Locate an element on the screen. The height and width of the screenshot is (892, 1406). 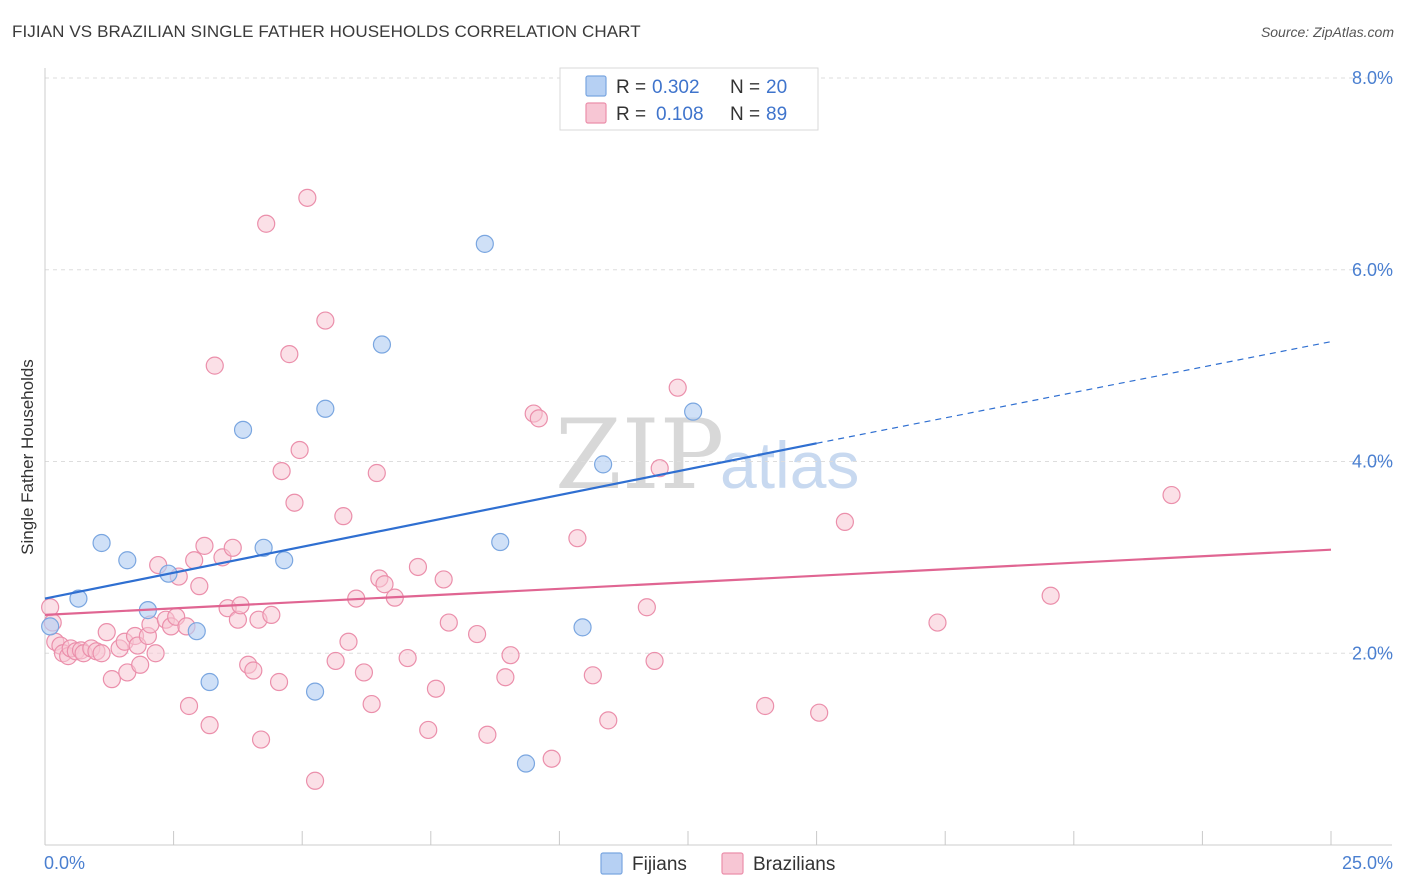
fijians-trend-line is located at coordinates (430, 521).